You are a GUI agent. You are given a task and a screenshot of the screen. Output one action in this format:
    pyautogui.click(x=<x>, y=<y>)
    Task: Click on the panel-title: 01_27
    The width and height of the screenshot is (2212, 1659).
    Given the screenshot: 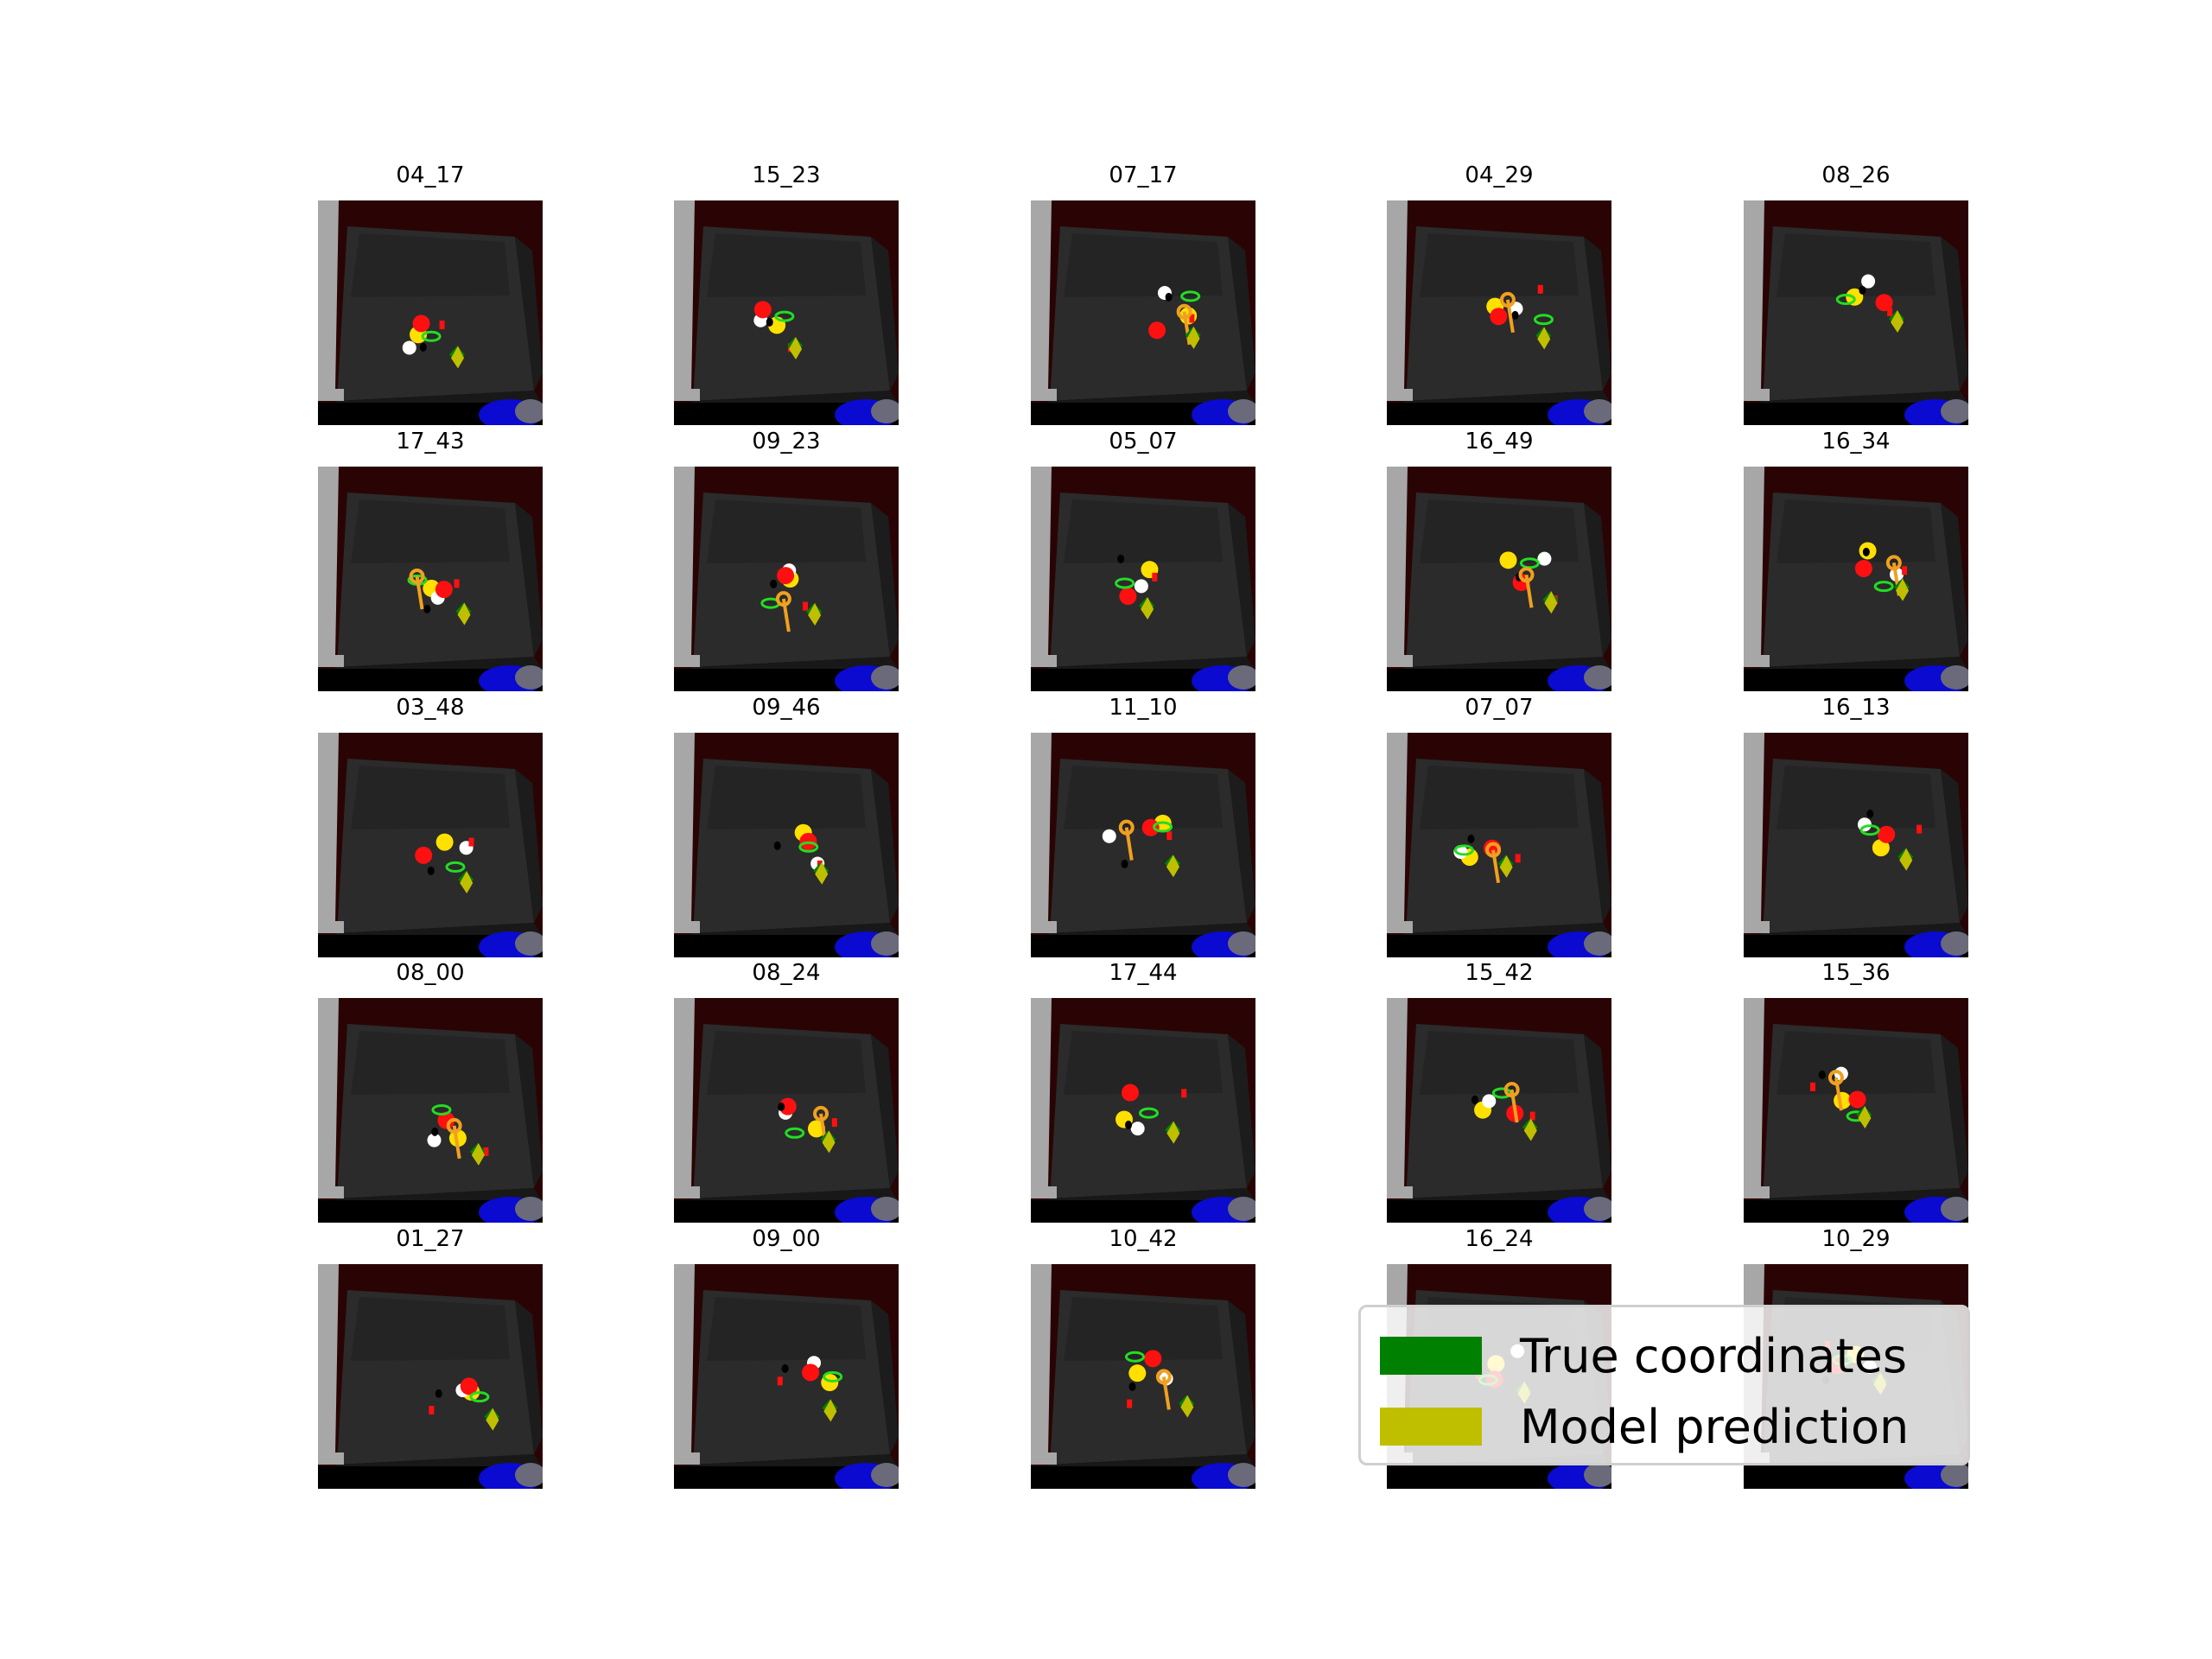 What is the action you would take?
    pyautogui.click(x=430, y=1239)
    